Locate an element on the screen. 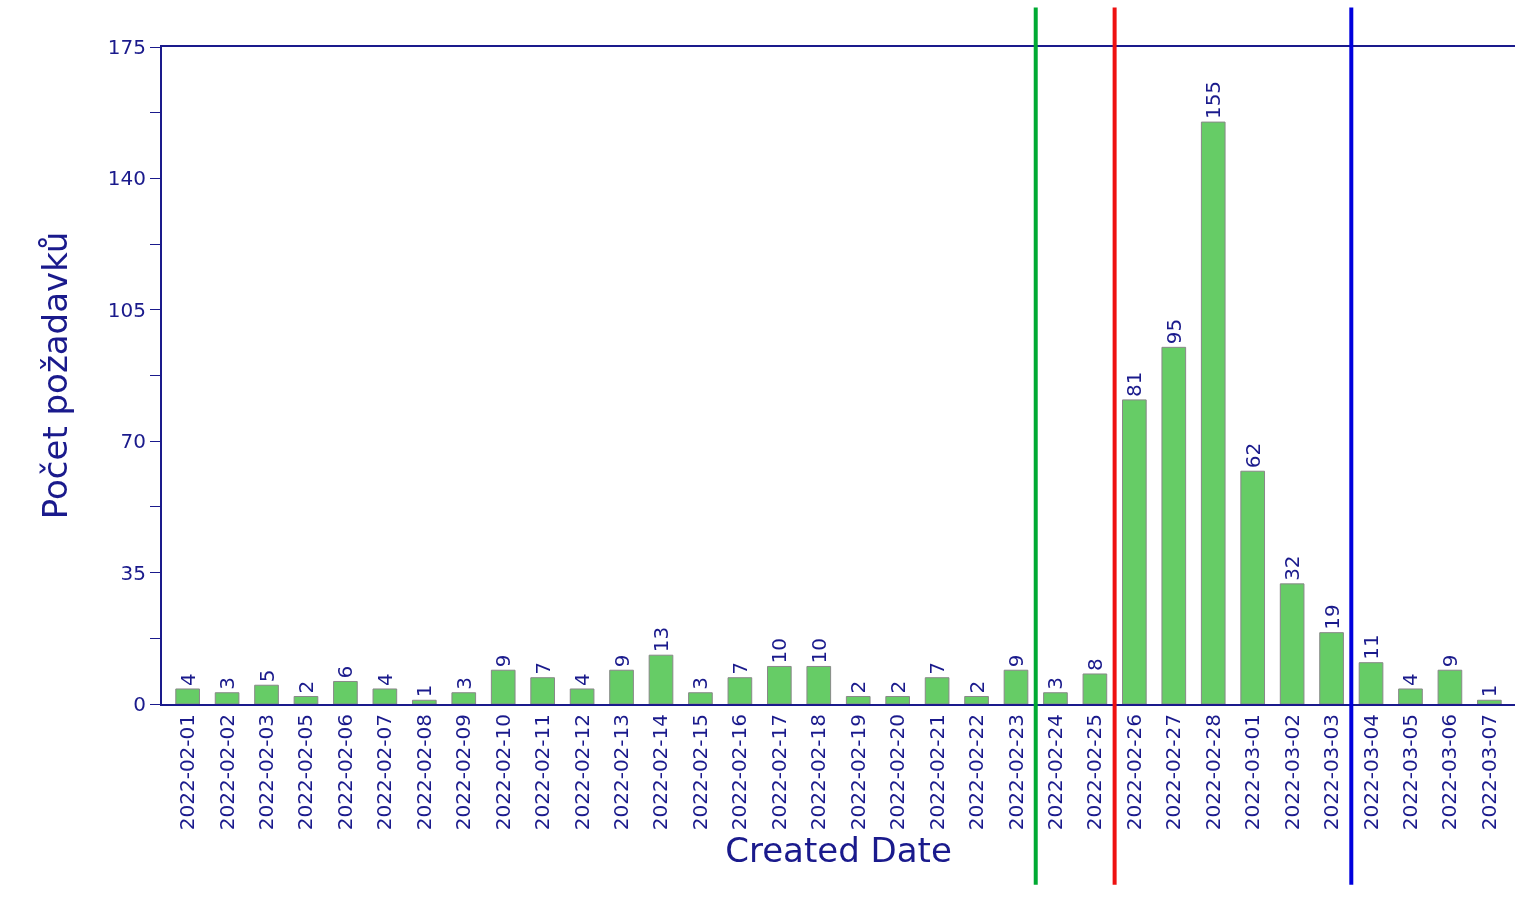  x-tick-label: 2022-02-25 is located at coordinates (1094, 772).